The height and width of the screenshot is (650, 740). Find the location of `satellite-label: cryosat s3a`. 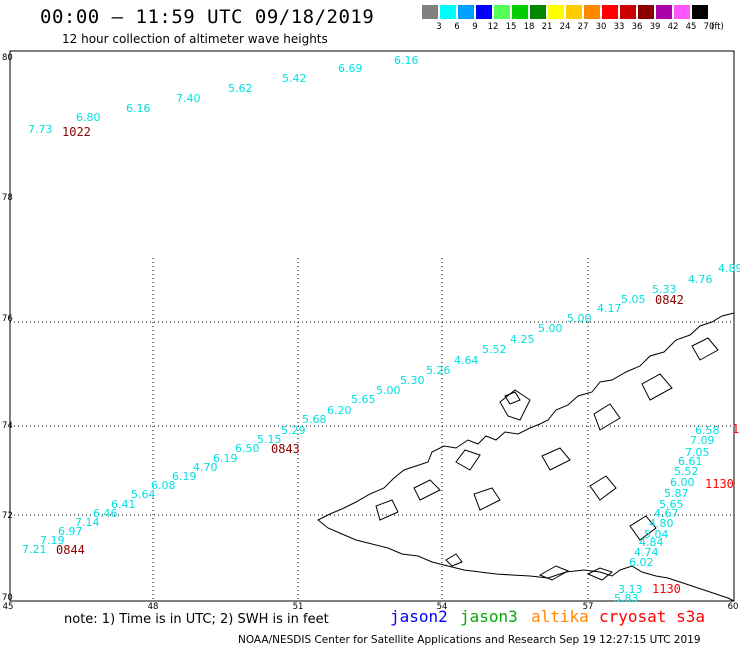

satellite-label: cryosat s3a is located at coordinates (652, 616).